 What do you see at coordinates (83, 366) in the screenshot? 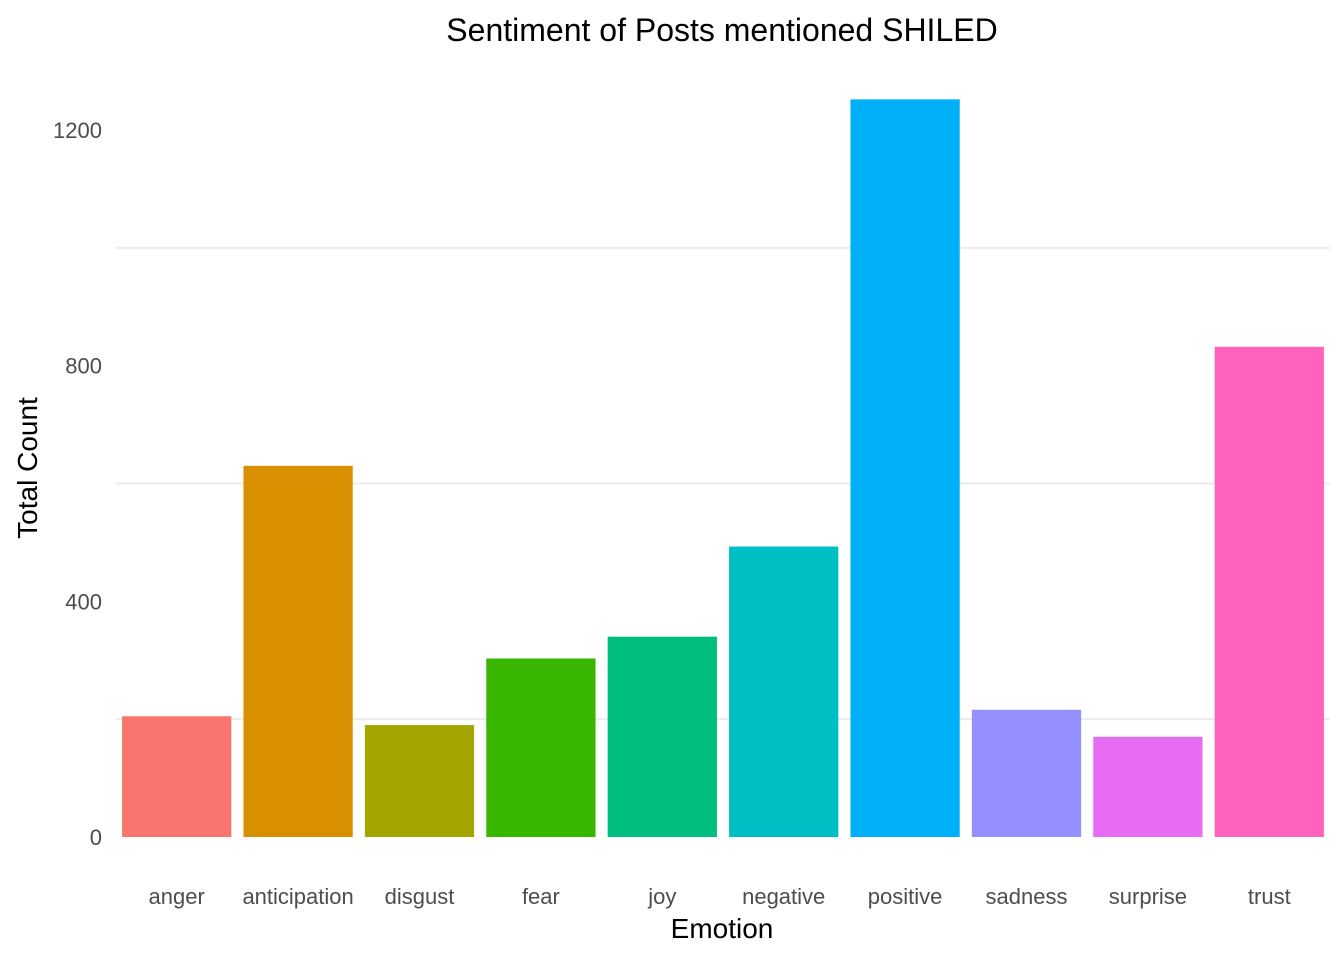
I see `y-tick-label: 800` at bounding box center [83, 366].